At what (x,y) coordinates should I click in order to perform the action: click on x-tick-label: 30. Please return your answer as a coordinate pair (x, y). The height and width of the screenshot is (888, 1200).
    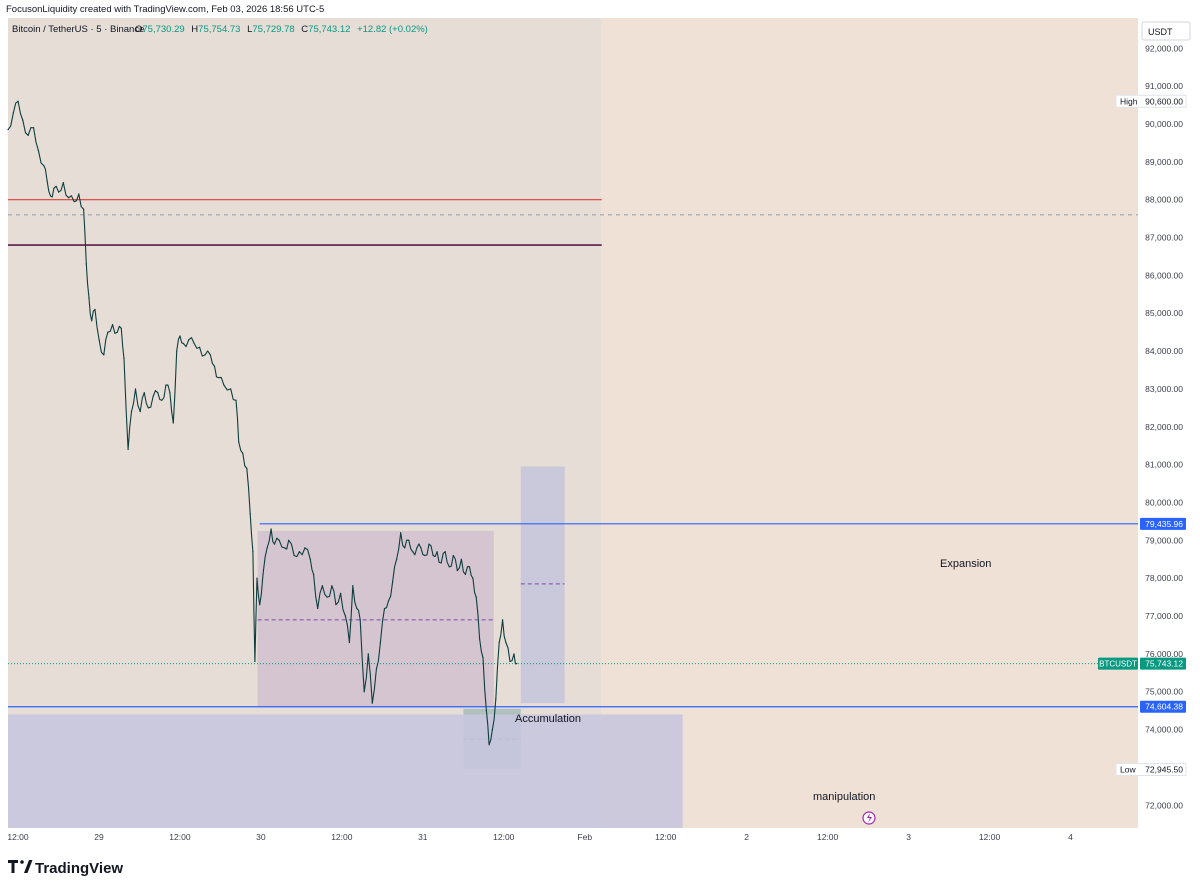
    Looking at the image, I should click on (261, 837).